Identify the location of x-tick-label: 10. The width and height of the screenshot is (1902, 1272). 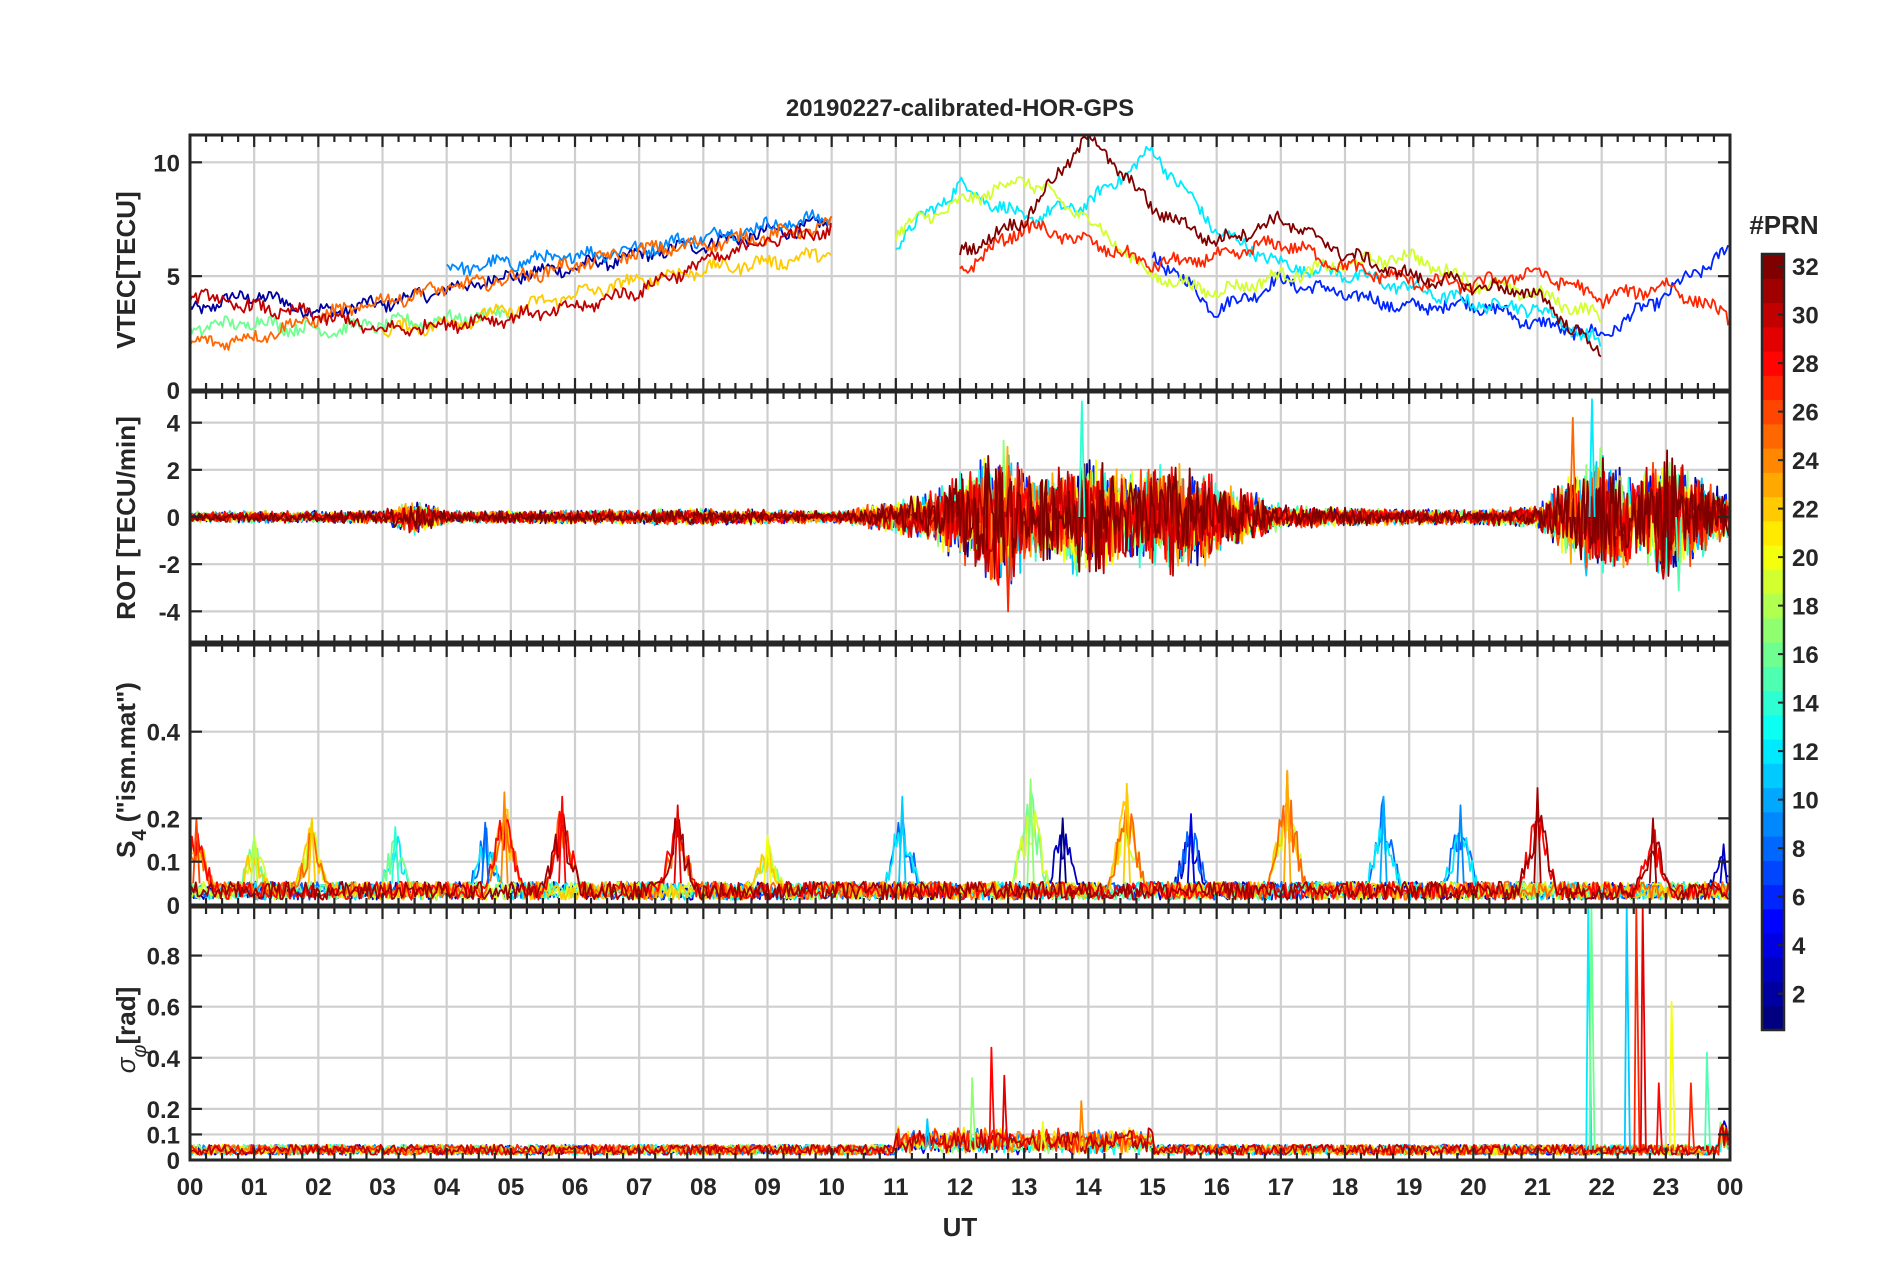
(831, 1187).